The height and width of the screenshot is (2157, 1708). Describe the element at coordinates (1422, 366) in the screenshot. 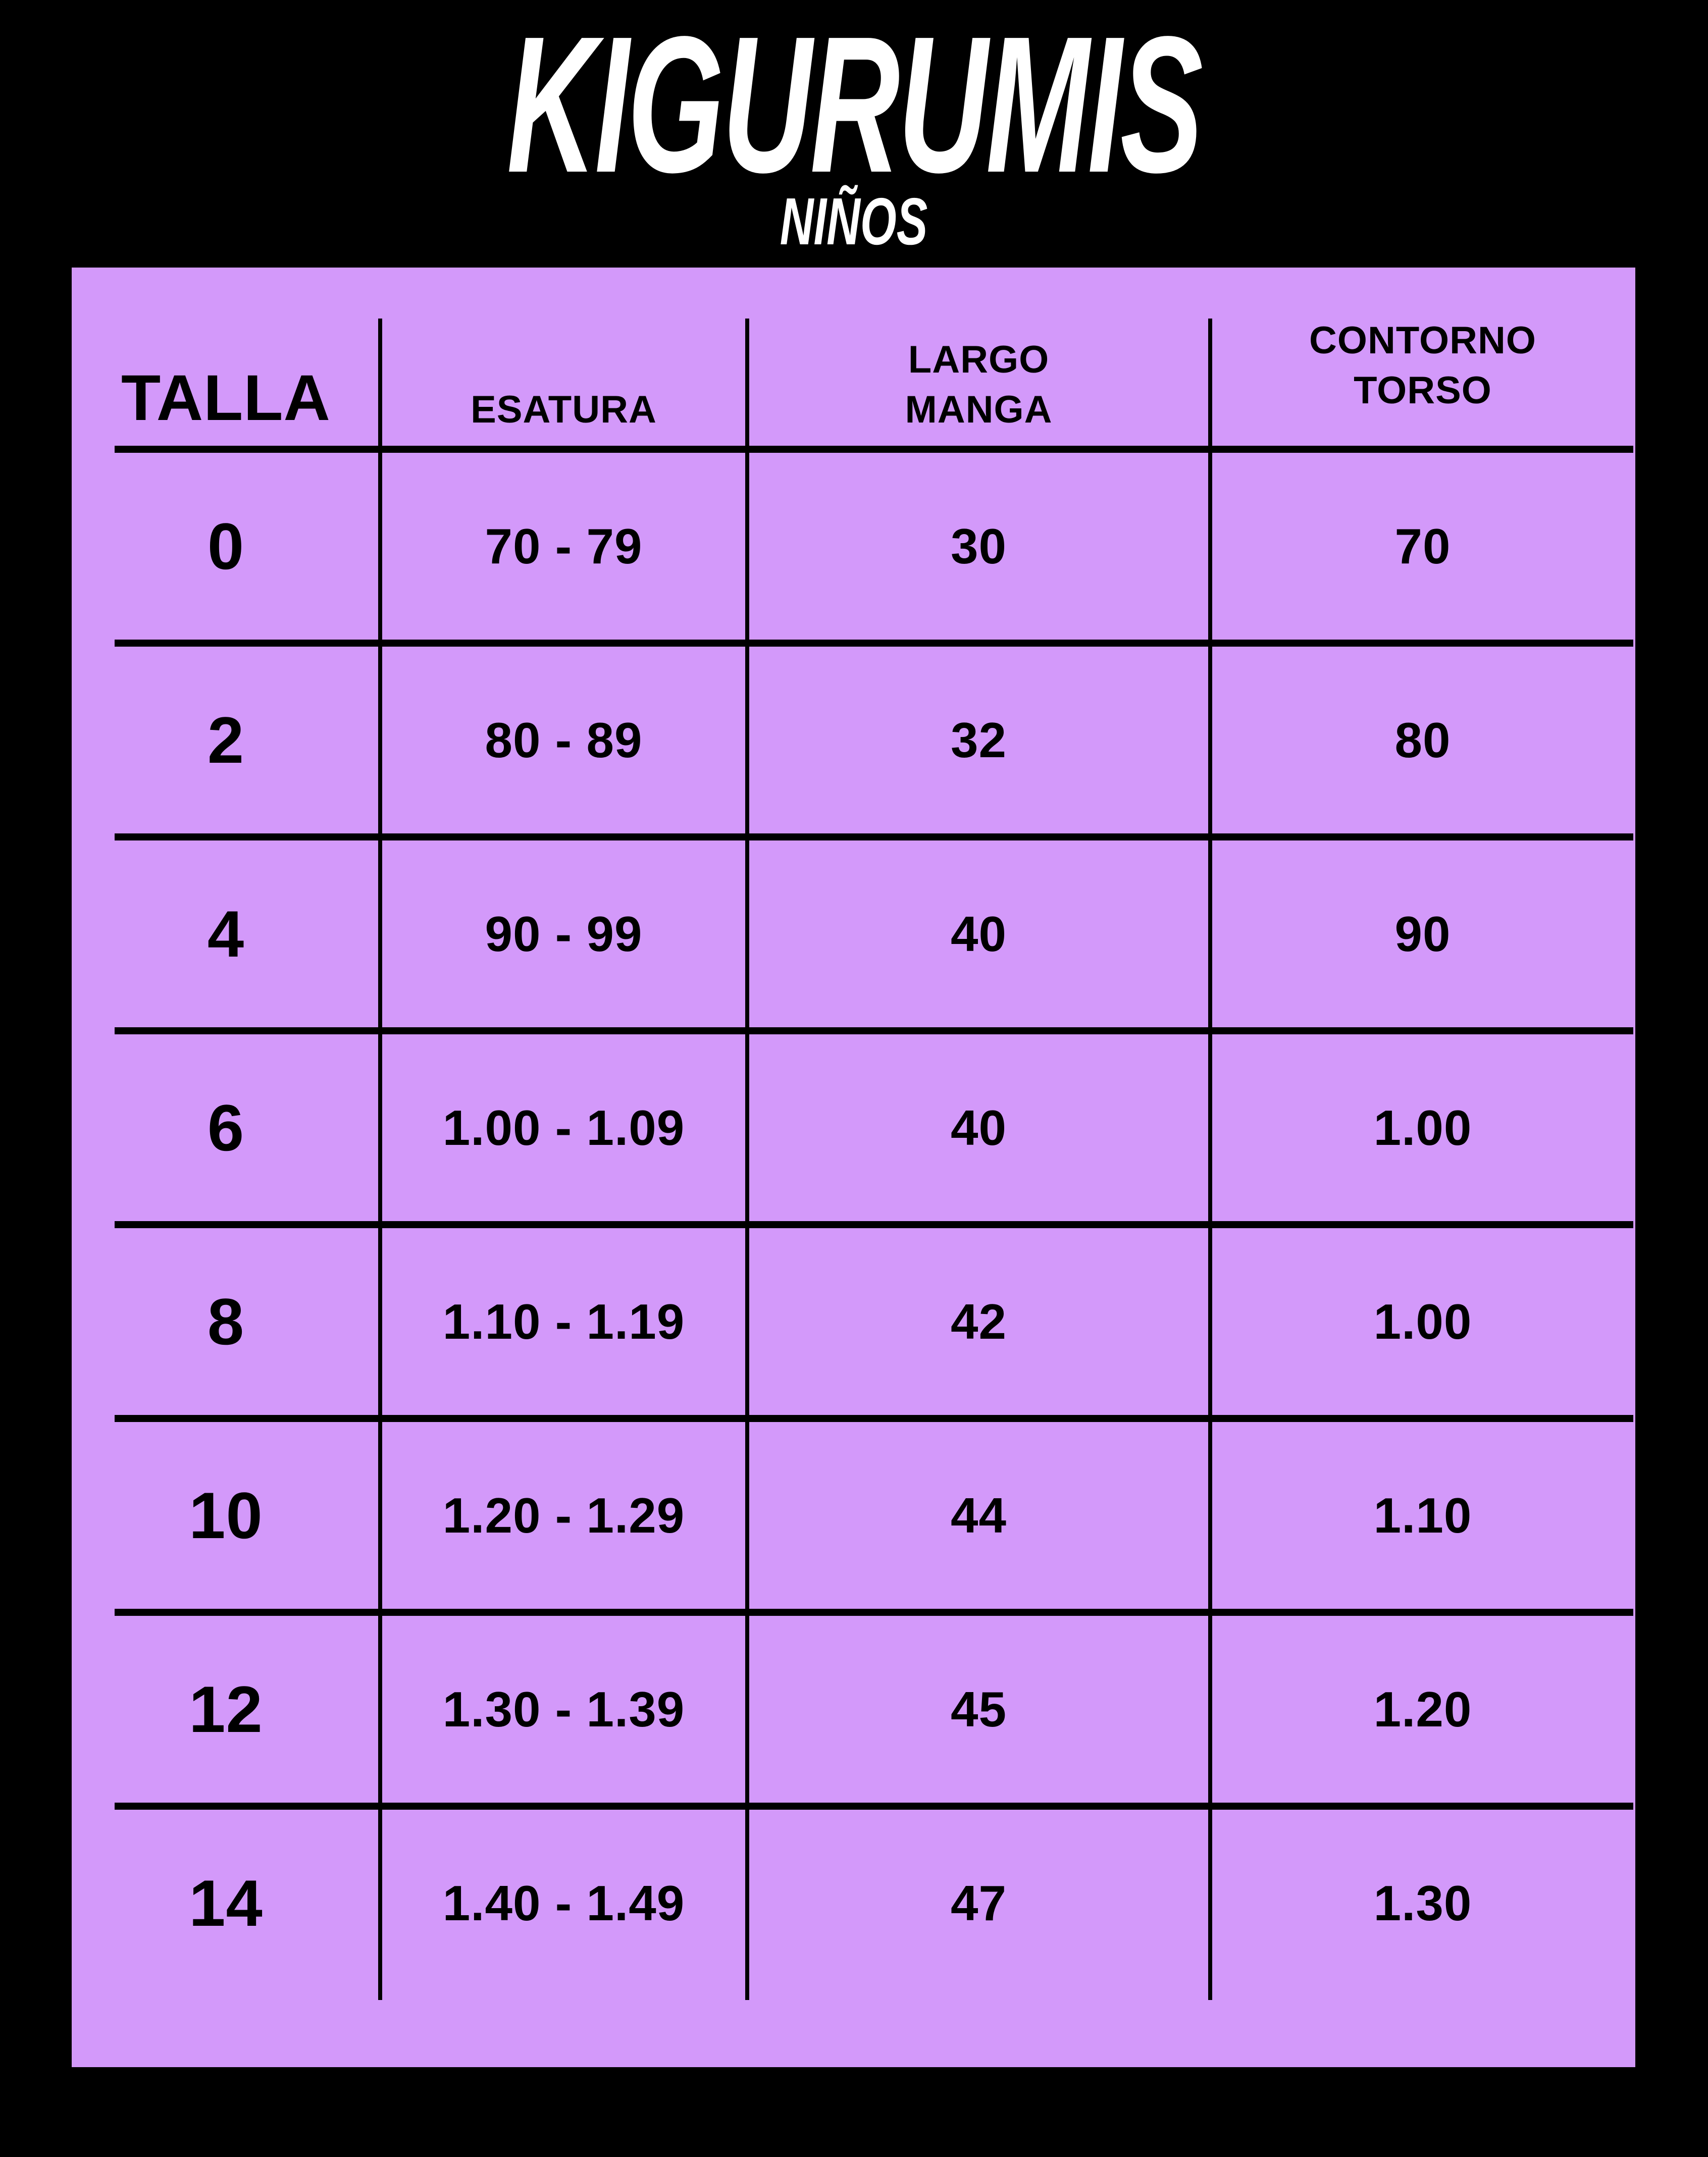

I see `header-contorno-torso: CONTORNO TORSO` at that location.